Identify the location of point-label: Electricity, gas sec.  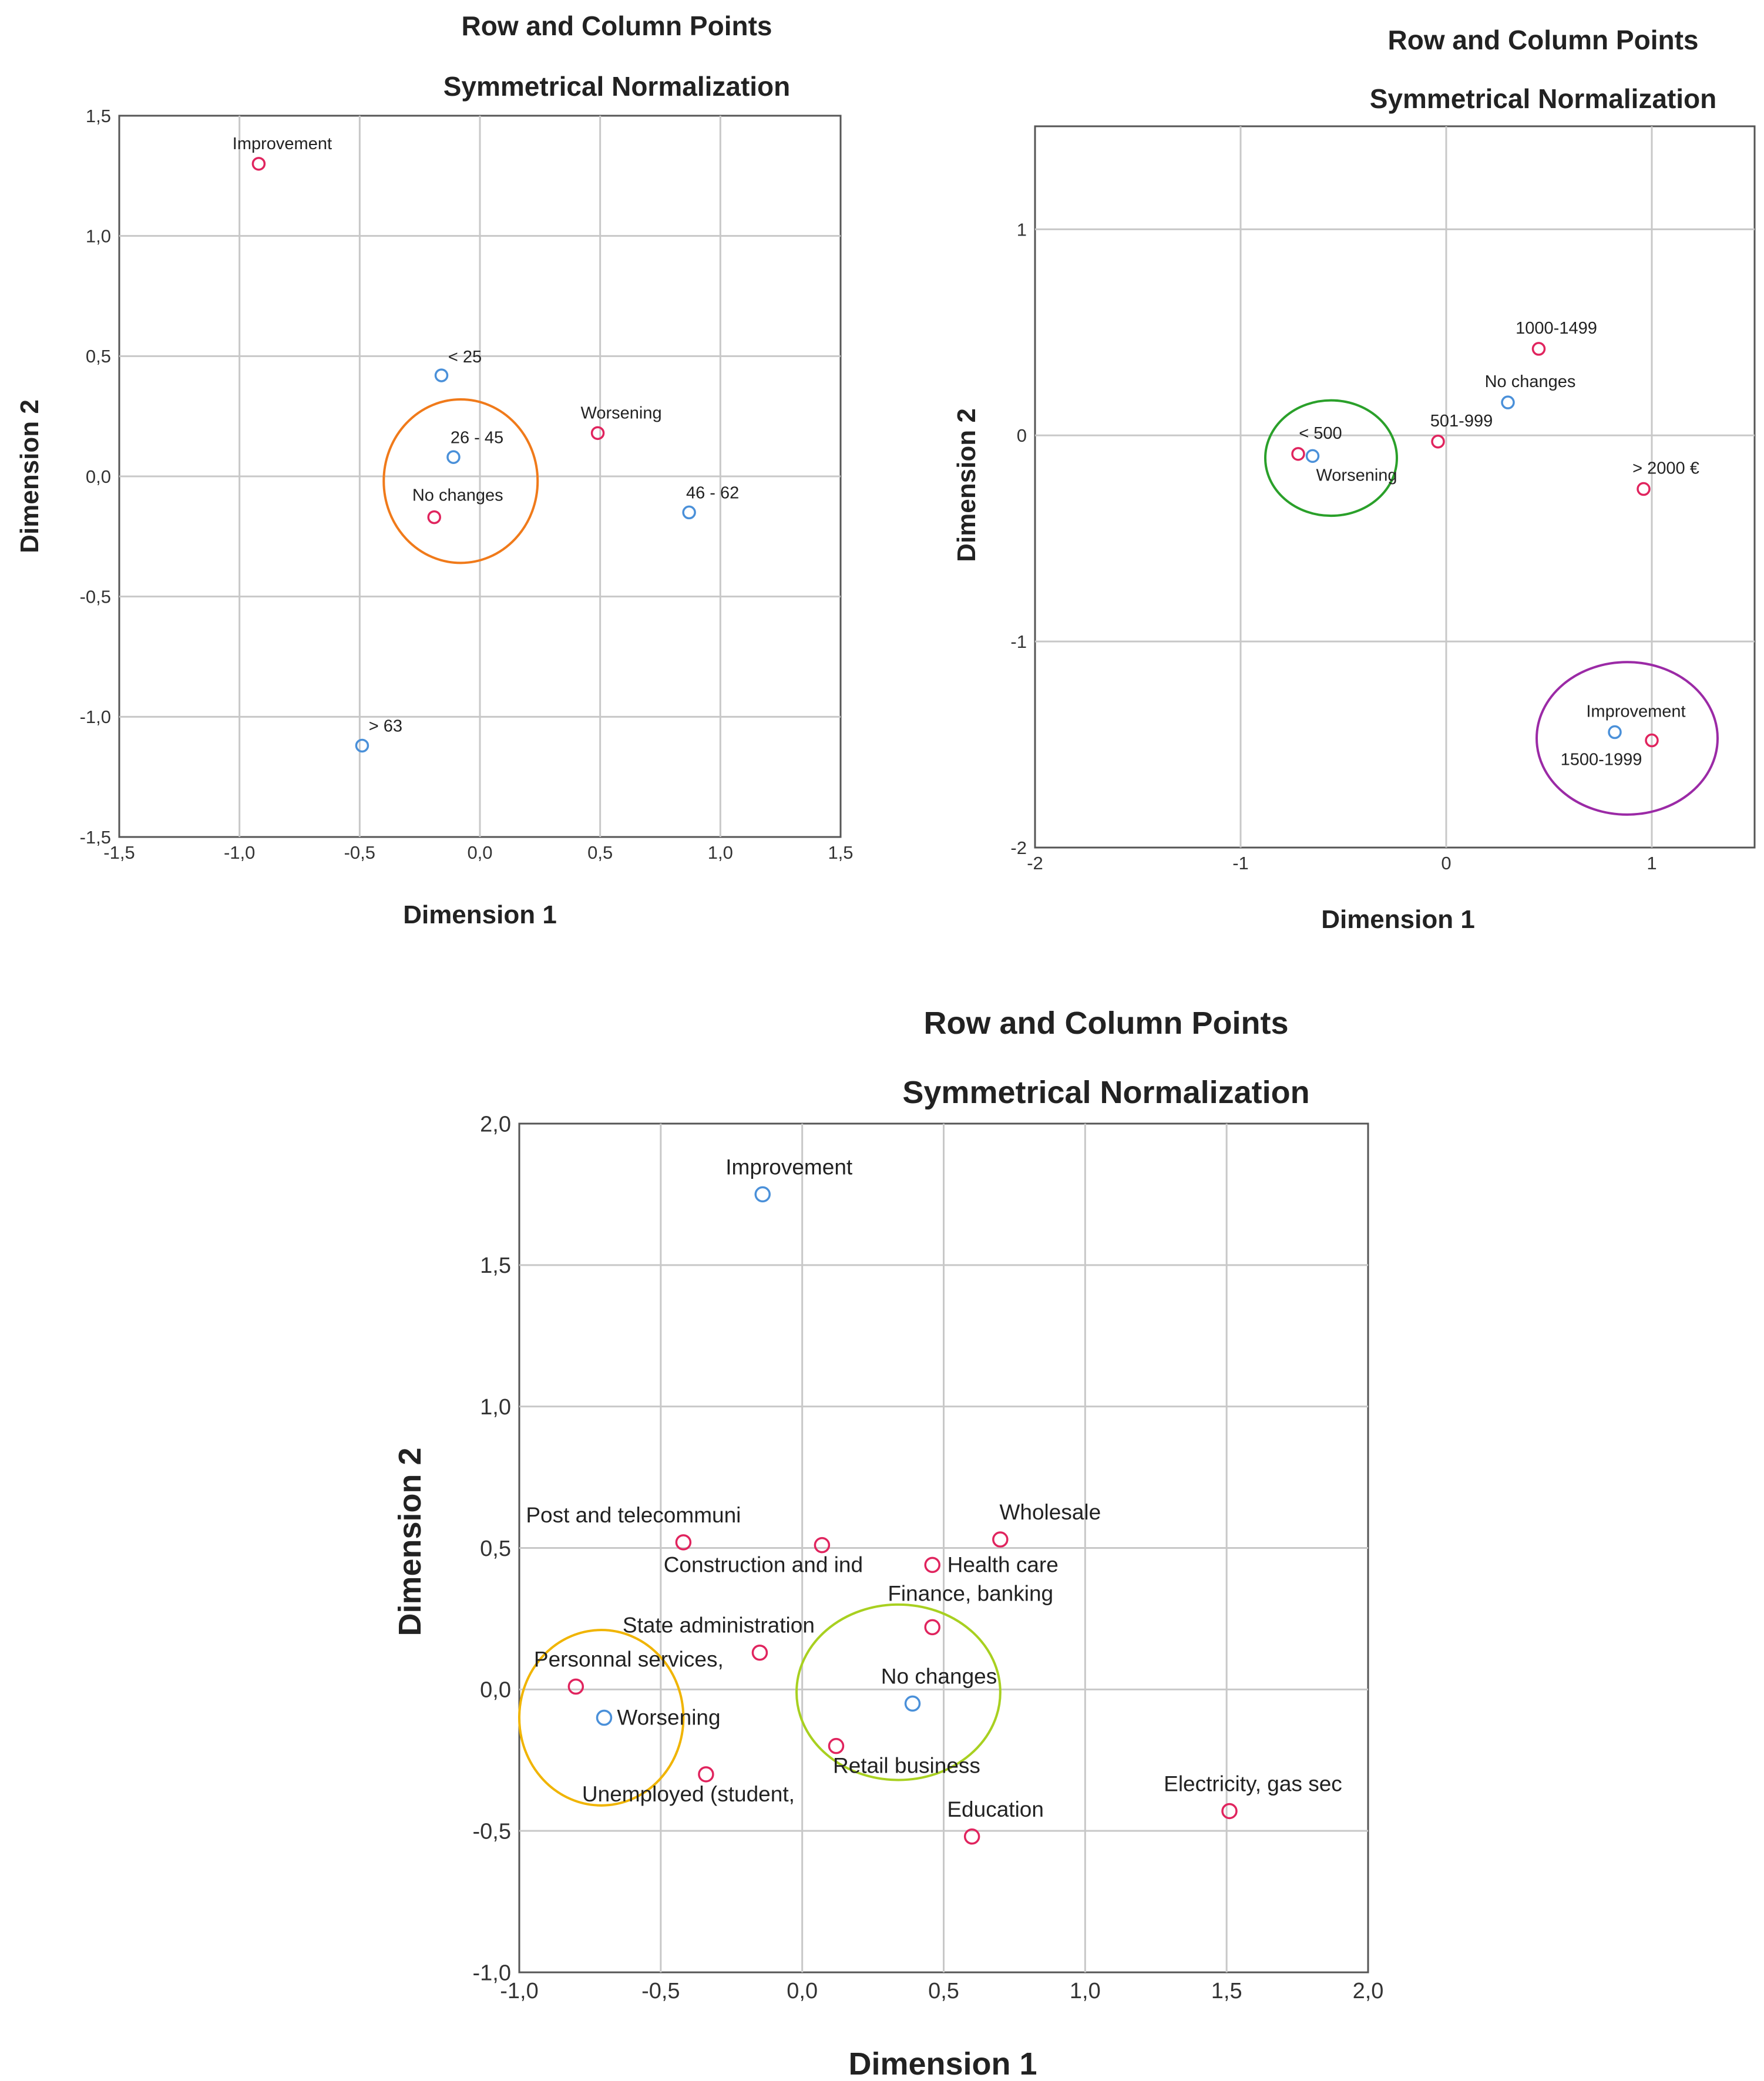
(1253, 1783).